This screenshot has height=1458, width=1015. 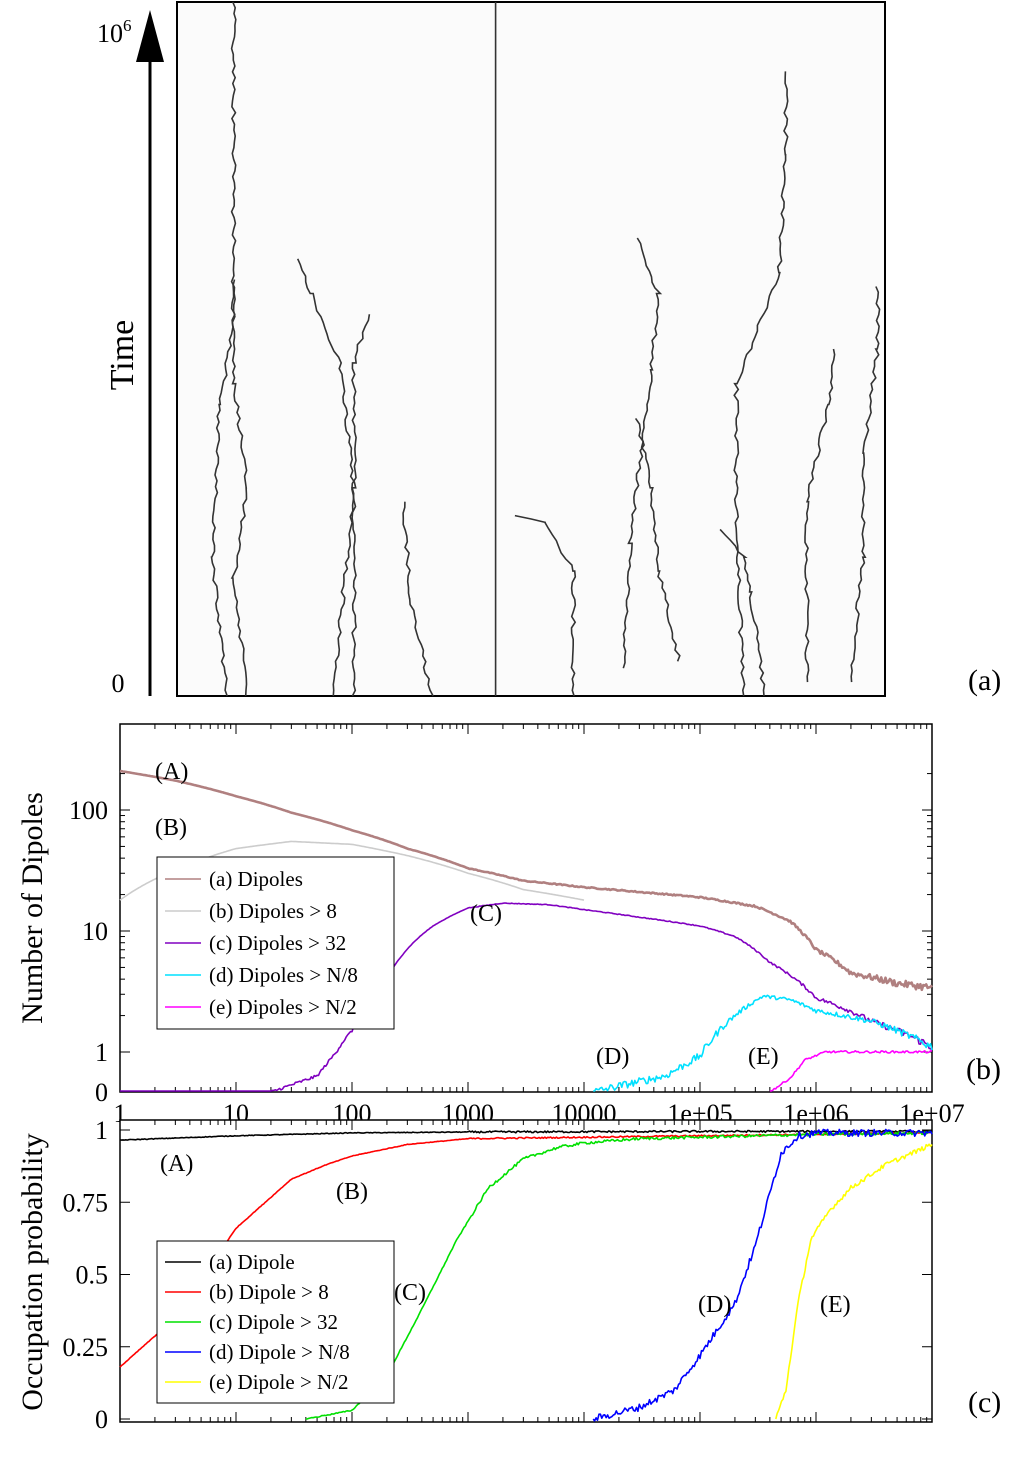 I want to click on panel-label-c: (c), so click(x=984, y=1402).